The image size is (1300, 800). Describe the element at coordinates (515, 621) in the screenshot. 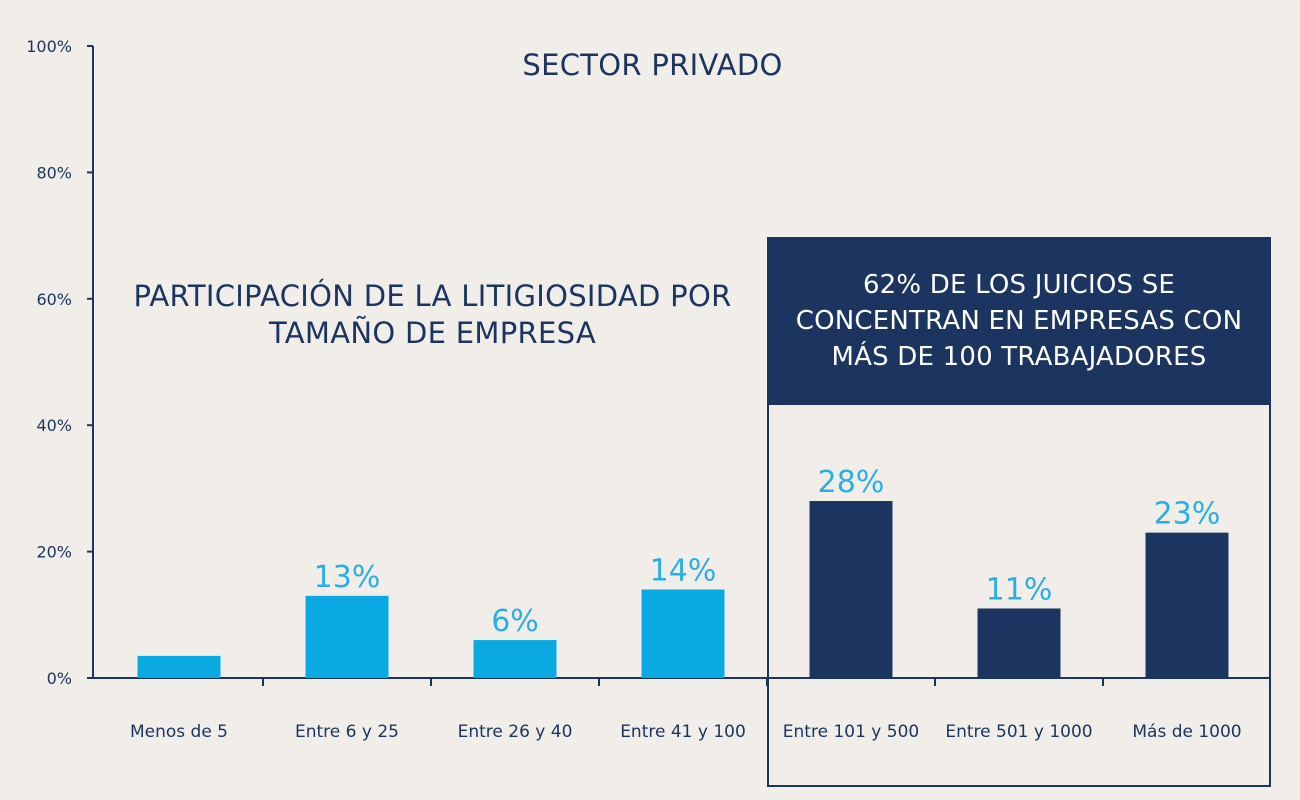

I see `bar-value-label: 6%` at that location.